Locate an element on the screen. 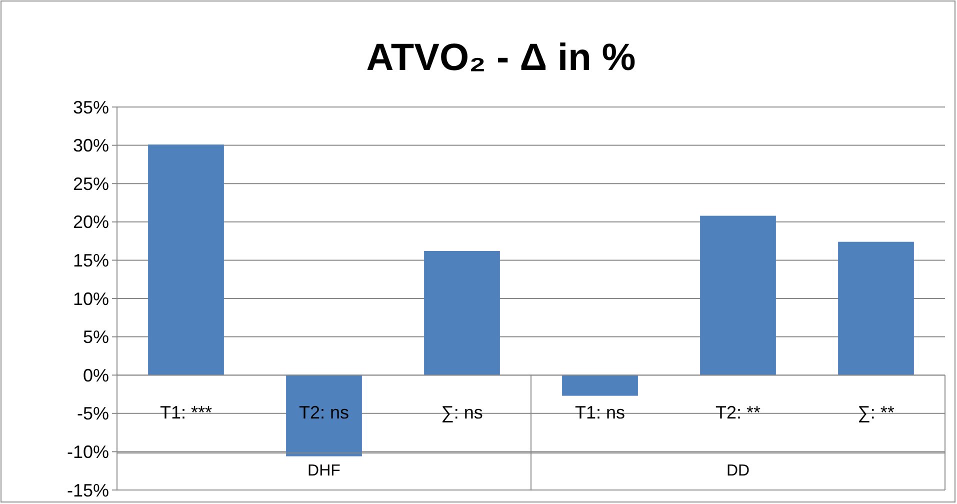  y-tick-label: 20% is located at coordinates (90, 222).